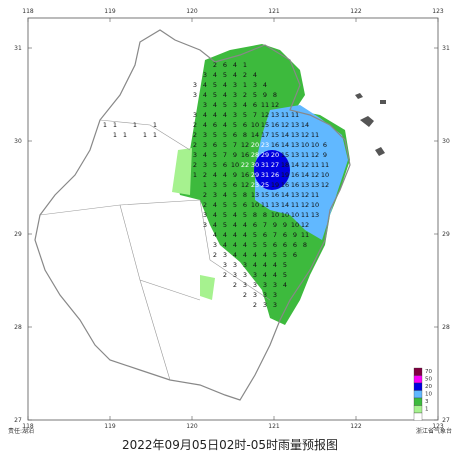 This screenshot has height=470, width=460. What do you see at coordinates (21, 431) in the screenshot?
I see `footer-left: 责任:湖泊` at bounding box center [21, 431].